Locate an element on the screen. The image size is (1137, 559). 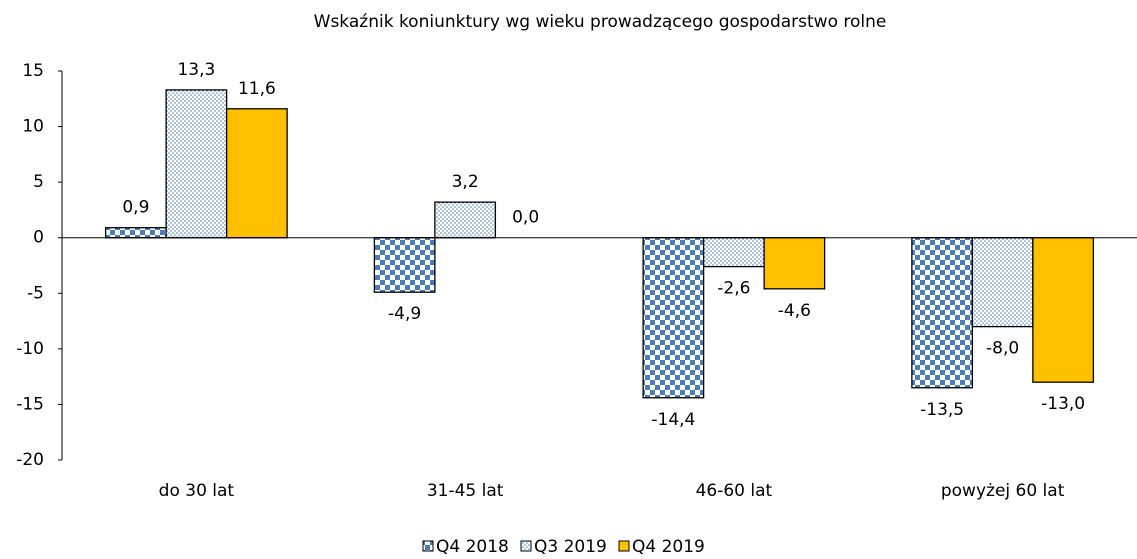
x-tick-label: 46-60 lat is located at coordinates (734, 491).